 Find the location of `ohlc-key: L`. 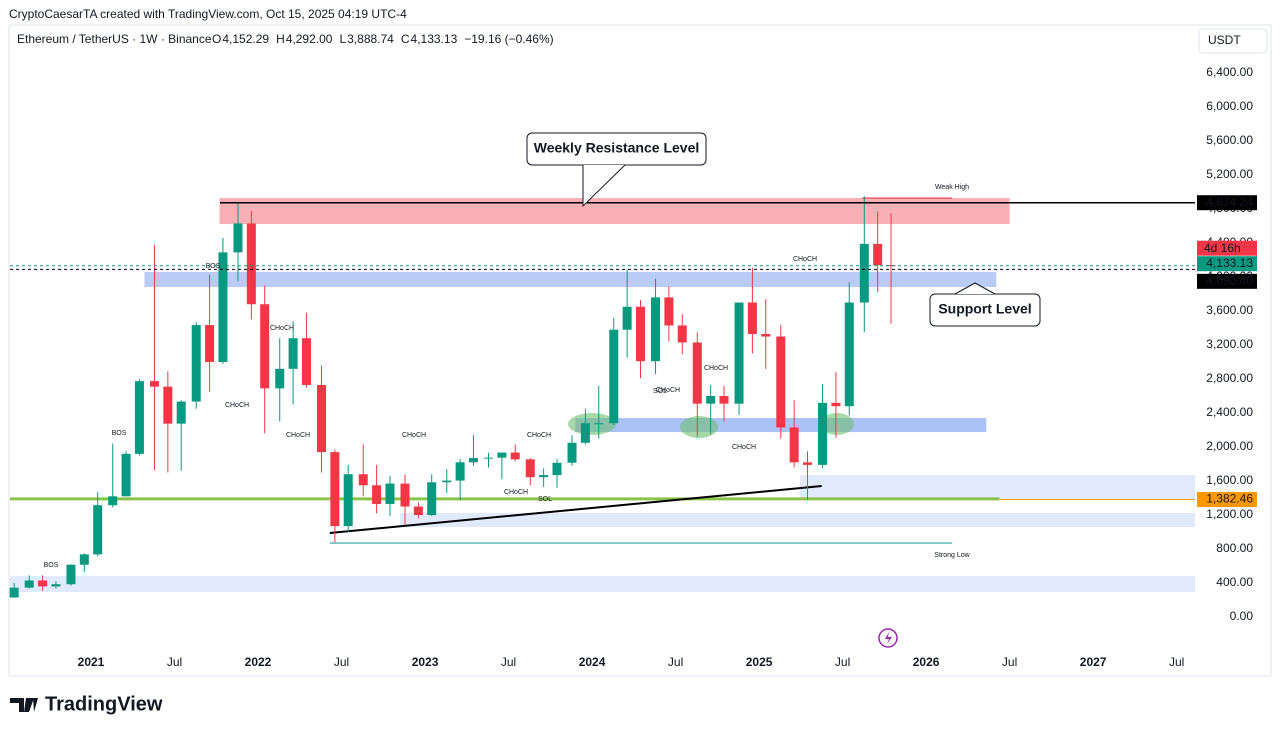

ohlc-key: L is located at coordinates (342, 39).